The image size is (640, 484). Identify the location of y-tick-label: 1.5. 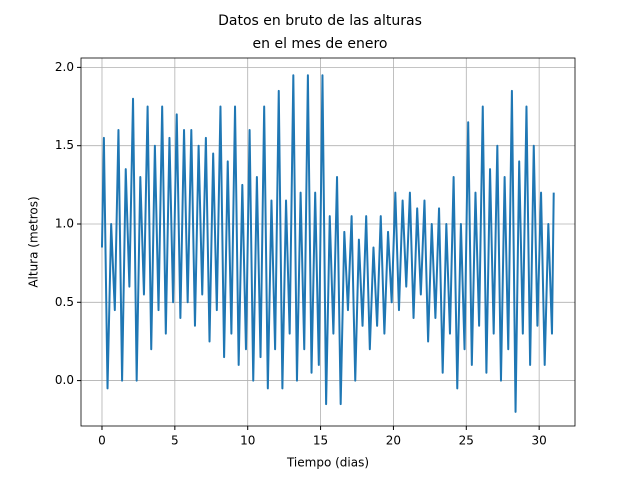
(64, 145).